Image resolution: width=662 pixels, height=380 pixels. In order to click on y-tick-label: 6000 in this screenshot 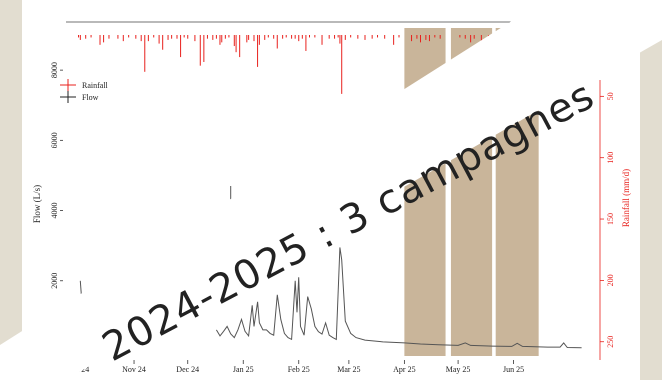, I will do `click(54, 140)`.